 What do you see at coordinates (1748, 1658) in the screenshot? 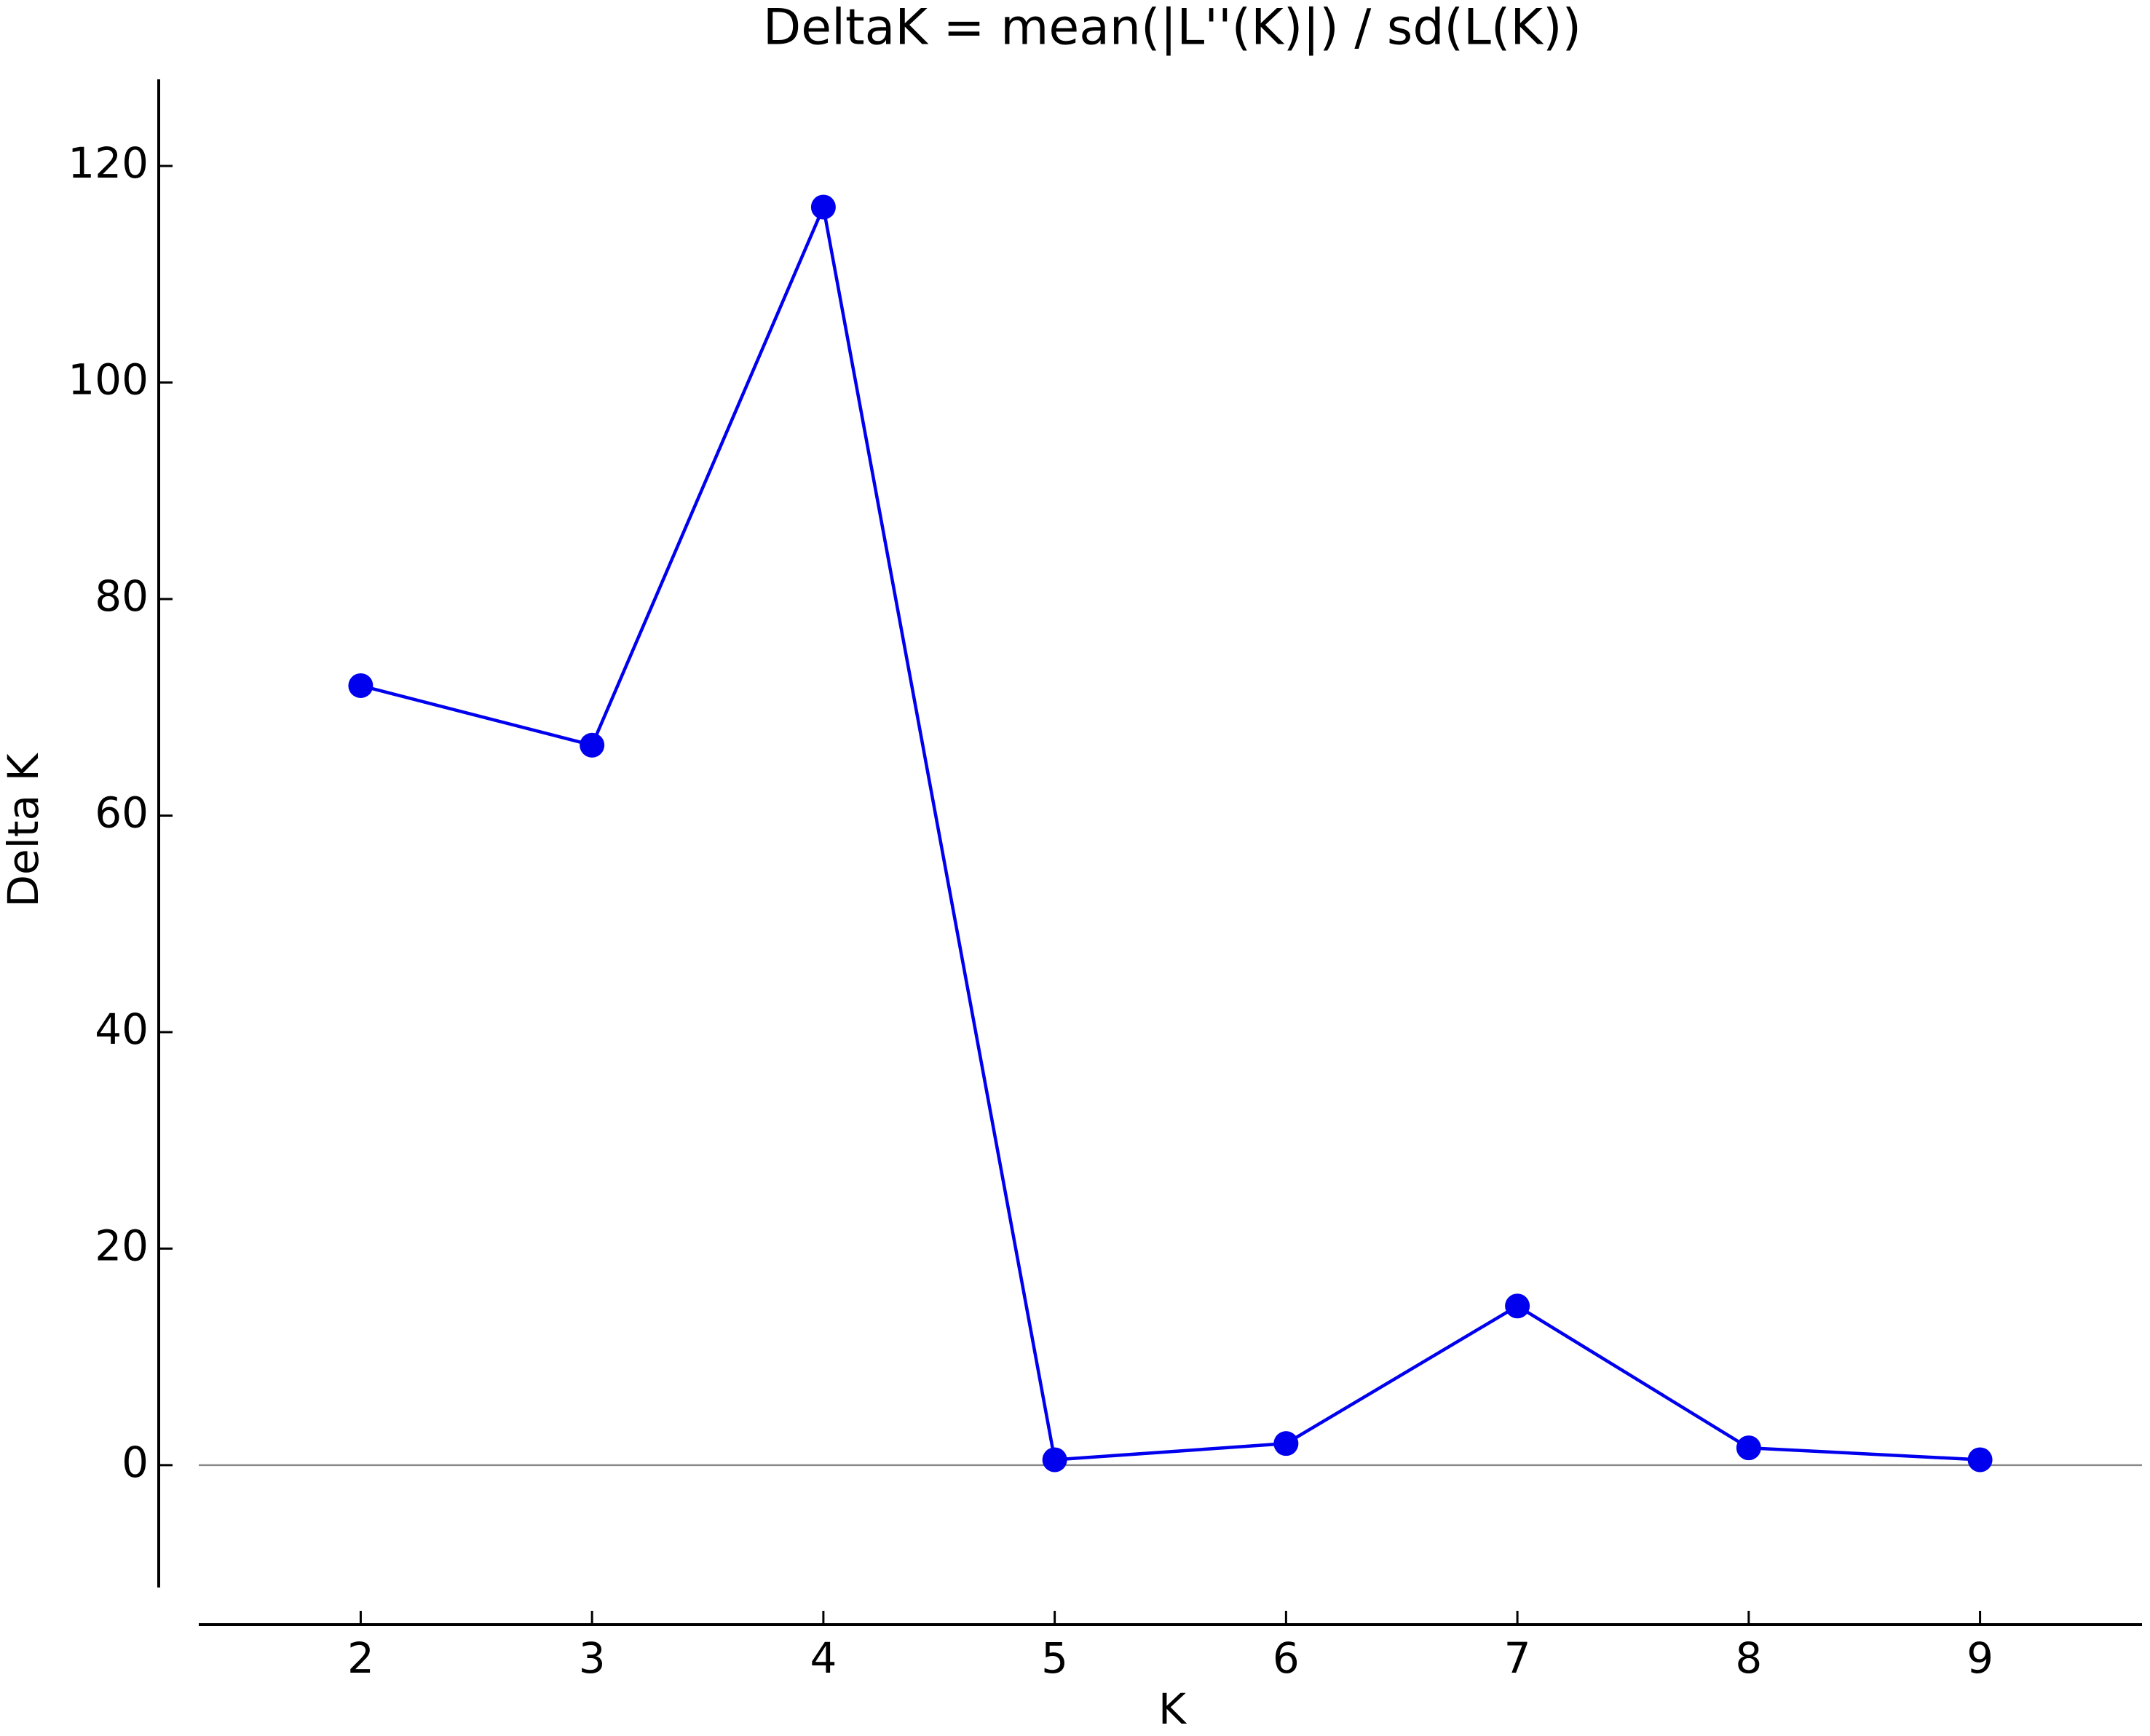
I see `x-tick-label: 8` at bounding box center [1748, 1658].